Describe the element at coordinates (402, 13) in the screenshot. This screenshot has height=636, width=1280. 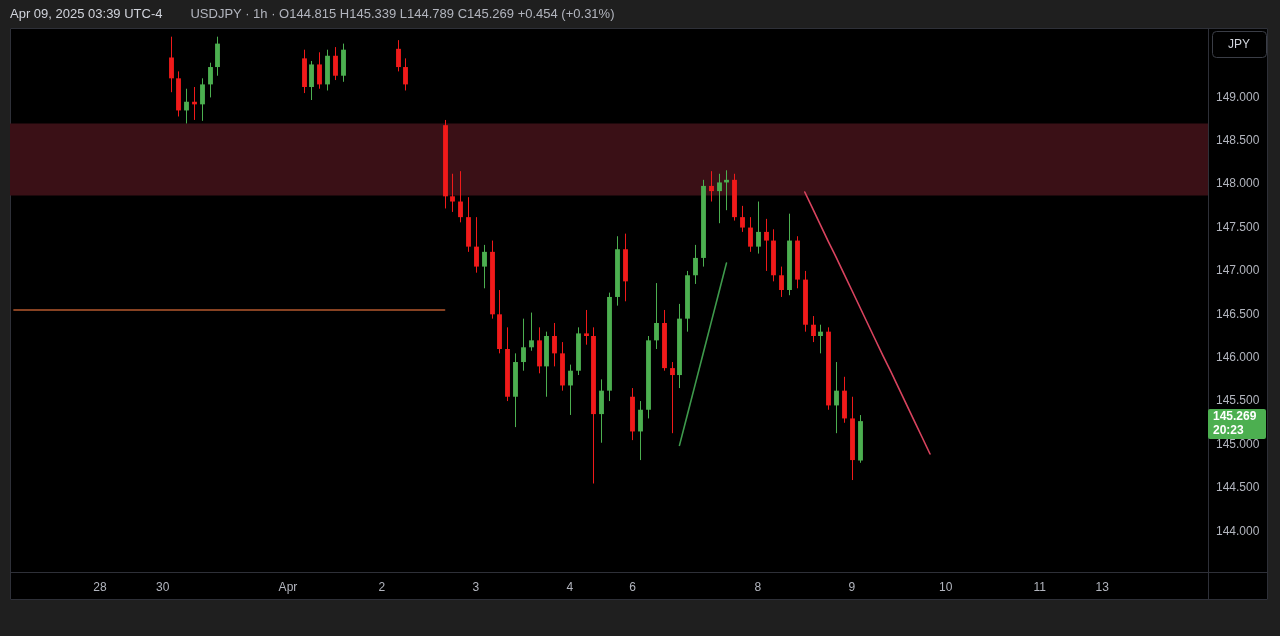
I see `chart-subtitle: USDJPY · 1h · O144.815 H145.339 L144.789 C145.269 +0.454 (+0.31%)` at that location.